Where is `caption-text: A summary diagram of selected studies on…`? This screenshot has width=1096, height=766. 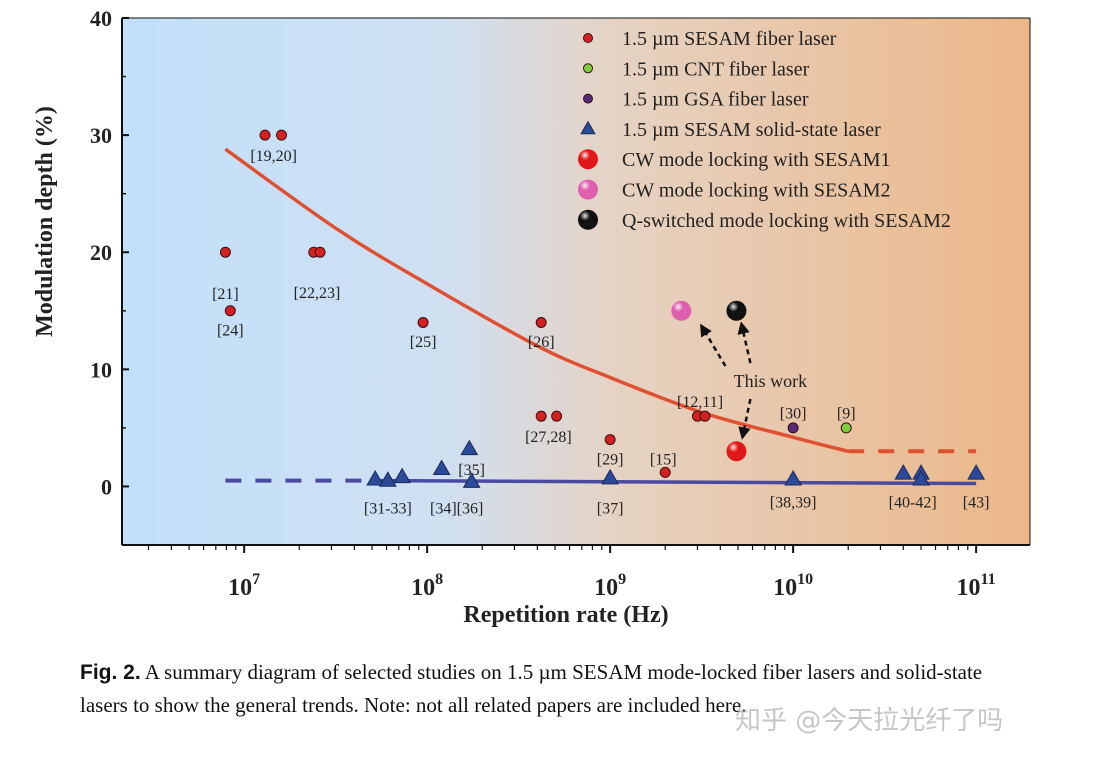 caption-text: A summary diagram of selected studies on… is located at coordinates (531, 688).